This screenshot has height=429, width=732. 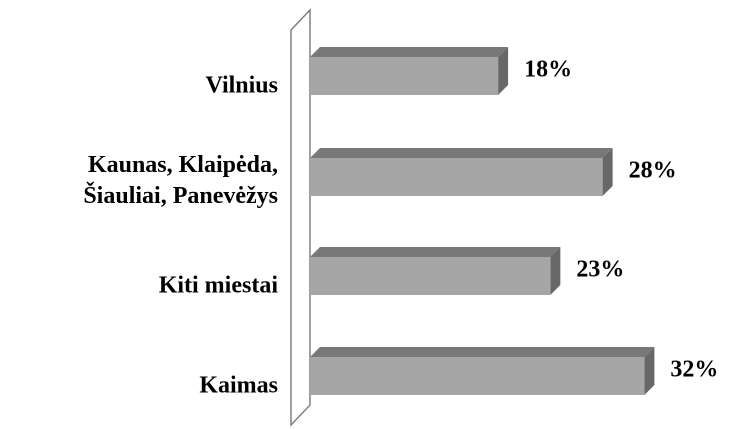 I want to click on value-label: 28%, so click(x=652, y=170).